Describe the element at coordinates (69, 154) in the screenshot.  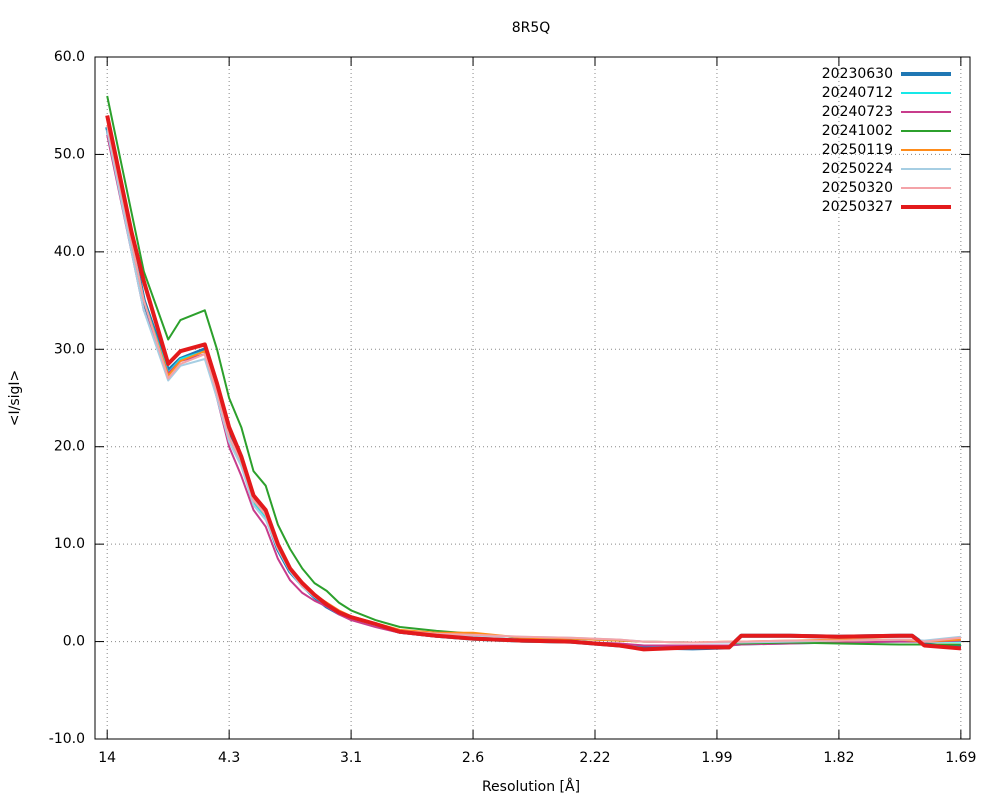
I see `y-tick-label: 50.0` at that location.